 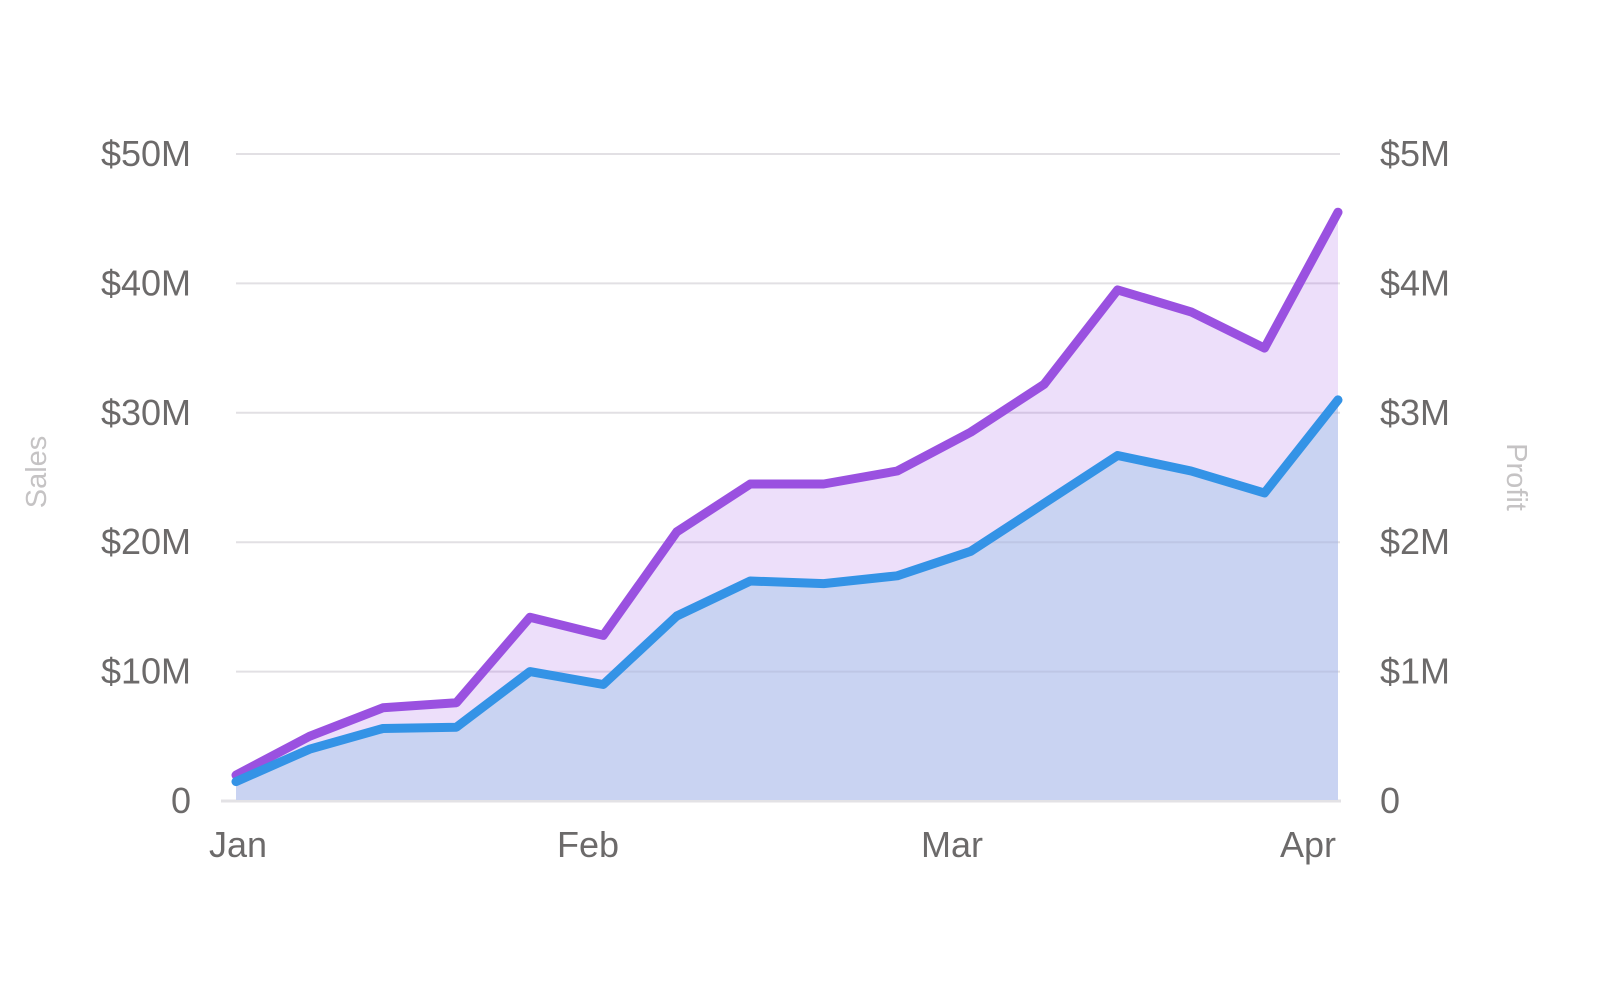 I want to click on right-axis-tick-label: $4M, so click(x=1415, y=282).